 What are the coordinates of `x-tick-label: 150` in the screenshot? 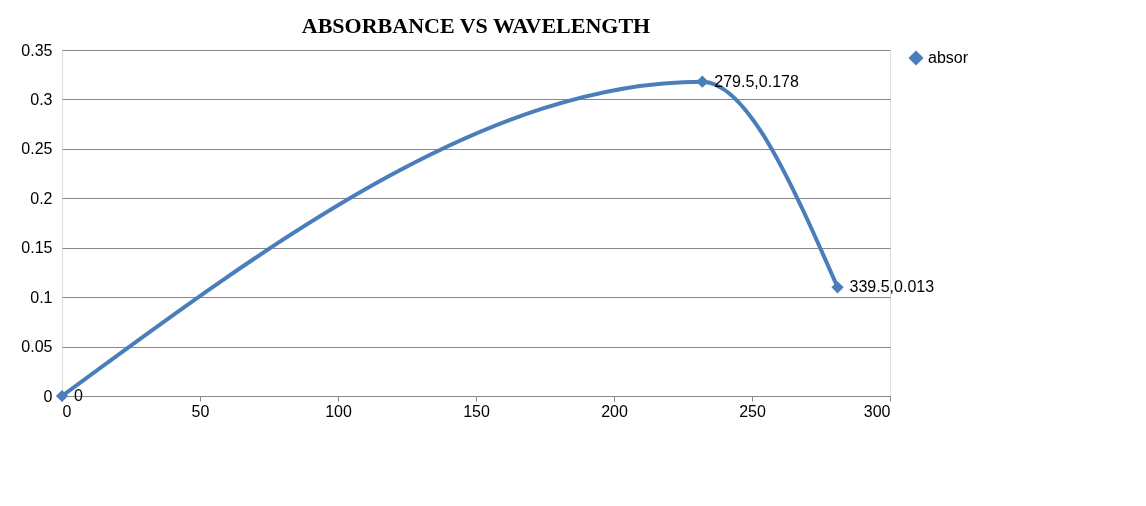 It's located at (476, 411).